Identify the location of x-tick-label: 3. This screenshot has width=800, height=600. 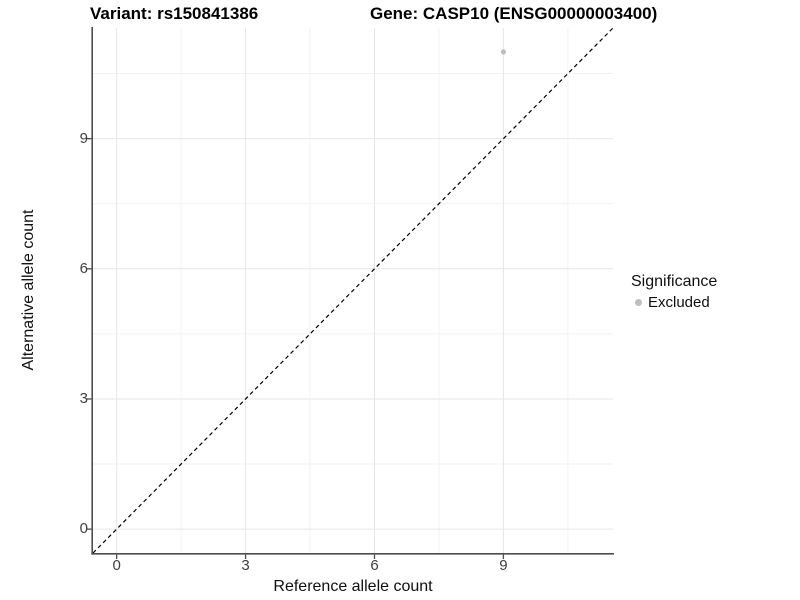
(245, 565).